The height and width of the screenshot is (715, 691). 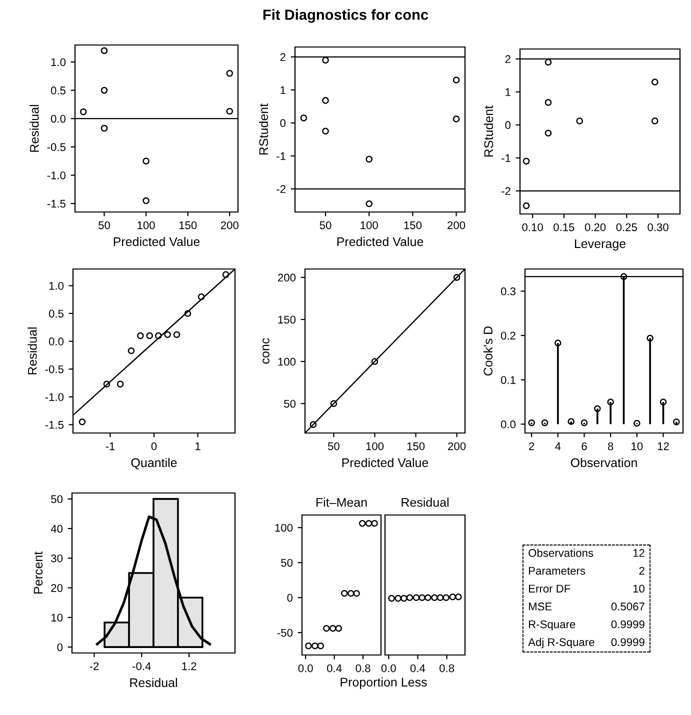 What do you see at coordinates (287, 320) in the screenshot?
I see `y-tick-label: 150` at bounding box center [287, 320].